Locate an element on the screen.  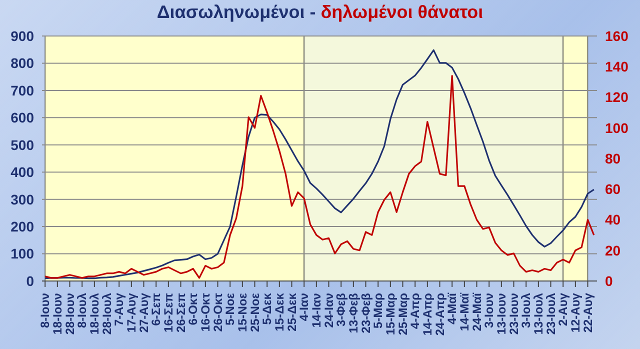
y-tick-label: 700 is located at coordinates (22, 90).